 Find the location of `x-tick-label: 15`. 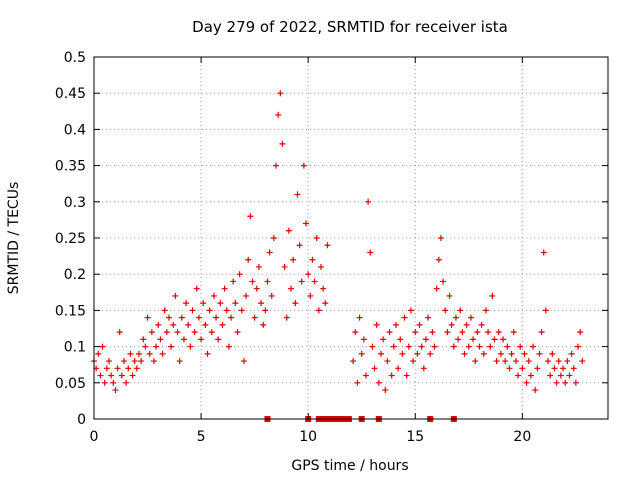

x-tick-label: 15 is located at coordinates (415, 437).